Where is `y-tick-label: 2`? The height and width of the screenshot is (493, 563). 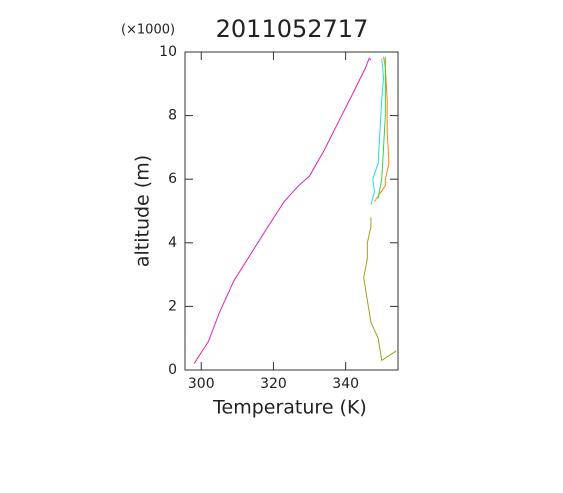
y-tick-label: 2 is located at coordinates (172, 306).